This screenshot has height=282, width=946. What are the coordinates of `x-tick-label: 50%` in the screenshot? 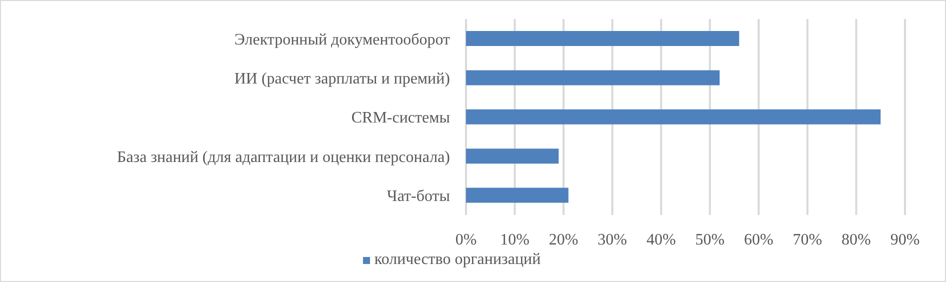 It's located at (710, 239).